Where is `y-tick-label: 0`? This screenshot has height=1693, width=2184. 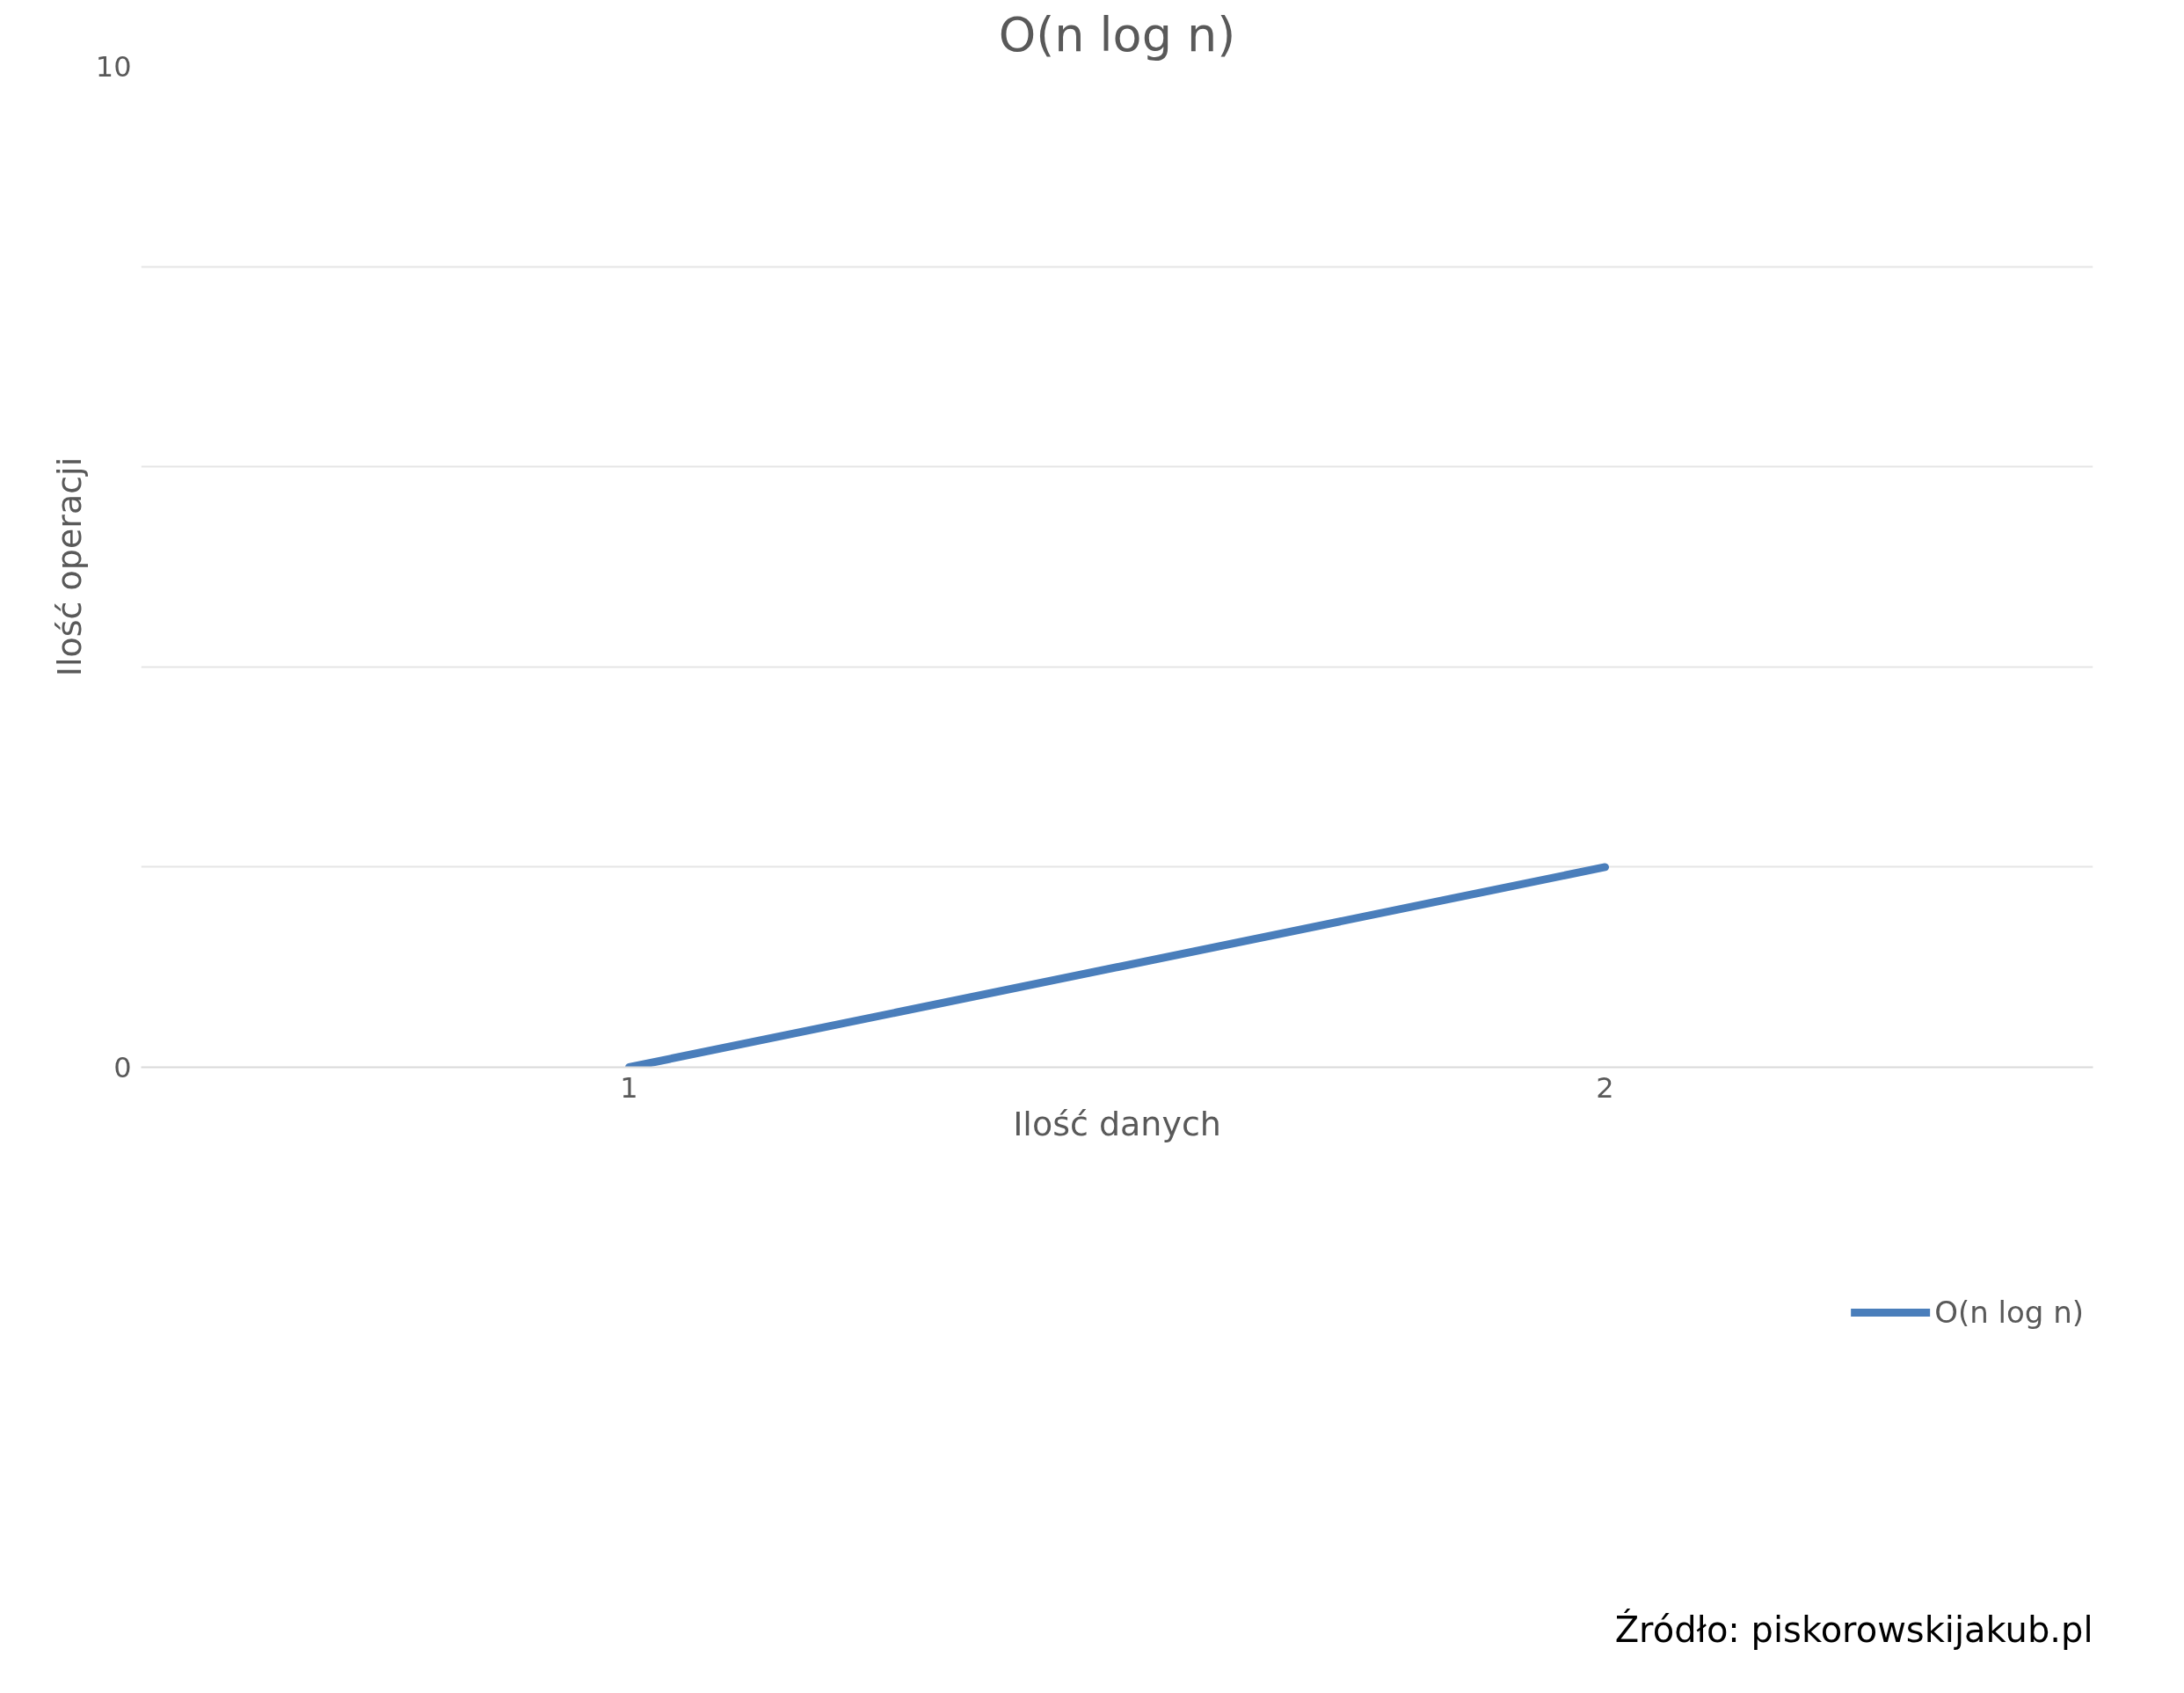
y-tick-label: 0 is located at coordinates (122, 1067).